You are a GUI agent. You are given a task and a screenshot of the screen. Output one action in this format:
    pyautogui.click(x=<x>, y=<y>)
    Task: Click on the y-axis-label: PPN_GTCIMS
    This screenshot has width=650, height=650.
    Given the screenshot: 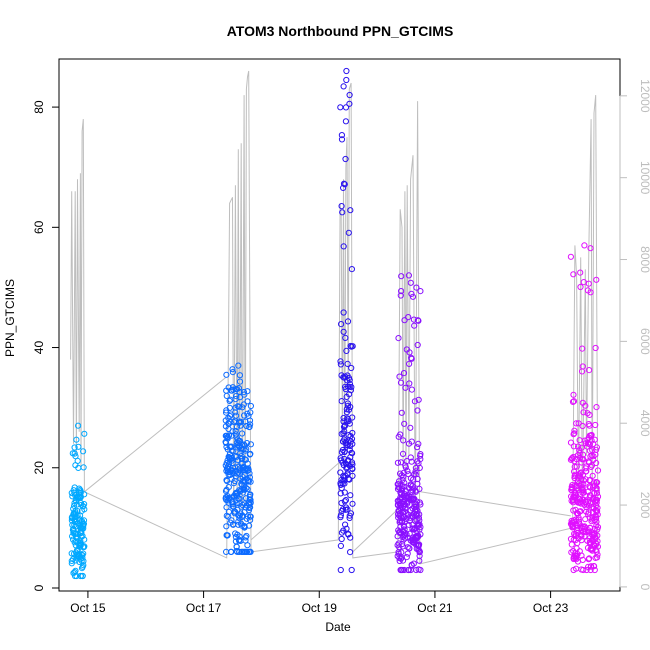 What is the action you would take?
    pyautogui.click(x=10, y=318)
    